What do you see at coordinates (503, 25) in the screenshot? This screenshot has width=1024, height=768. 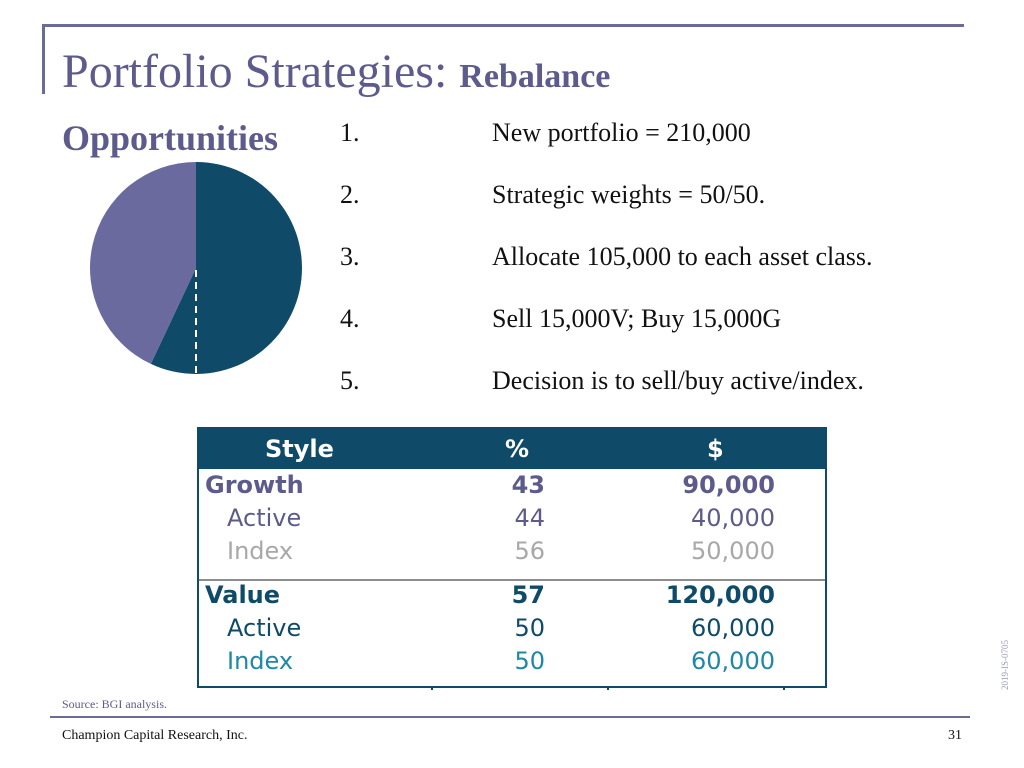 I see `top-rule` at bounding box center [503, 25].